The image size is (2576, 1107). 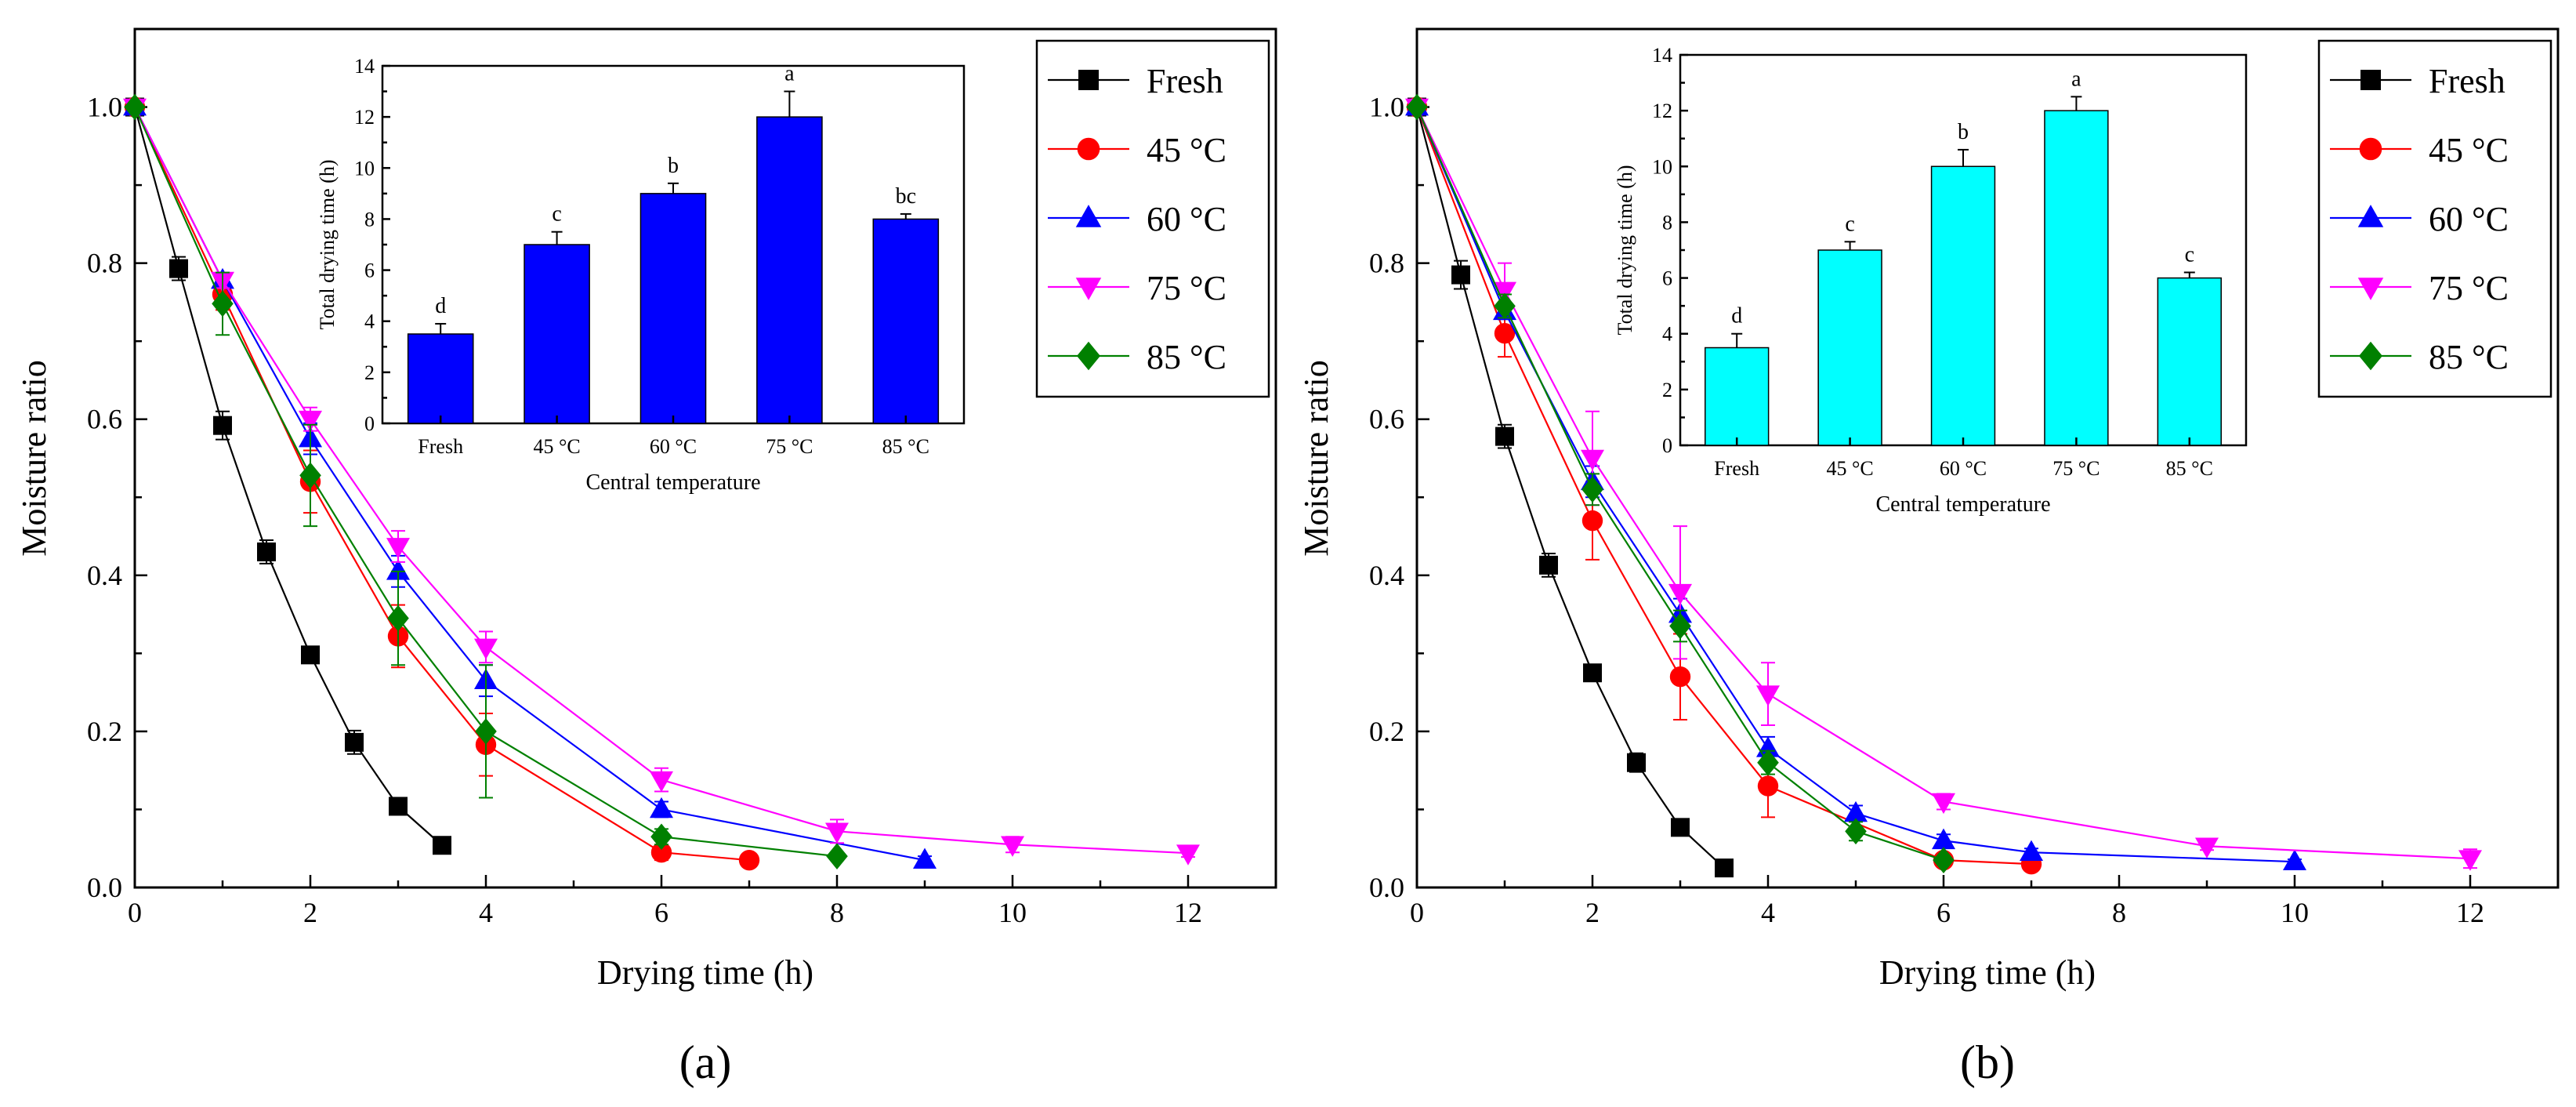 I want to click on significance-letter: bc, so click(x=906, y=196).